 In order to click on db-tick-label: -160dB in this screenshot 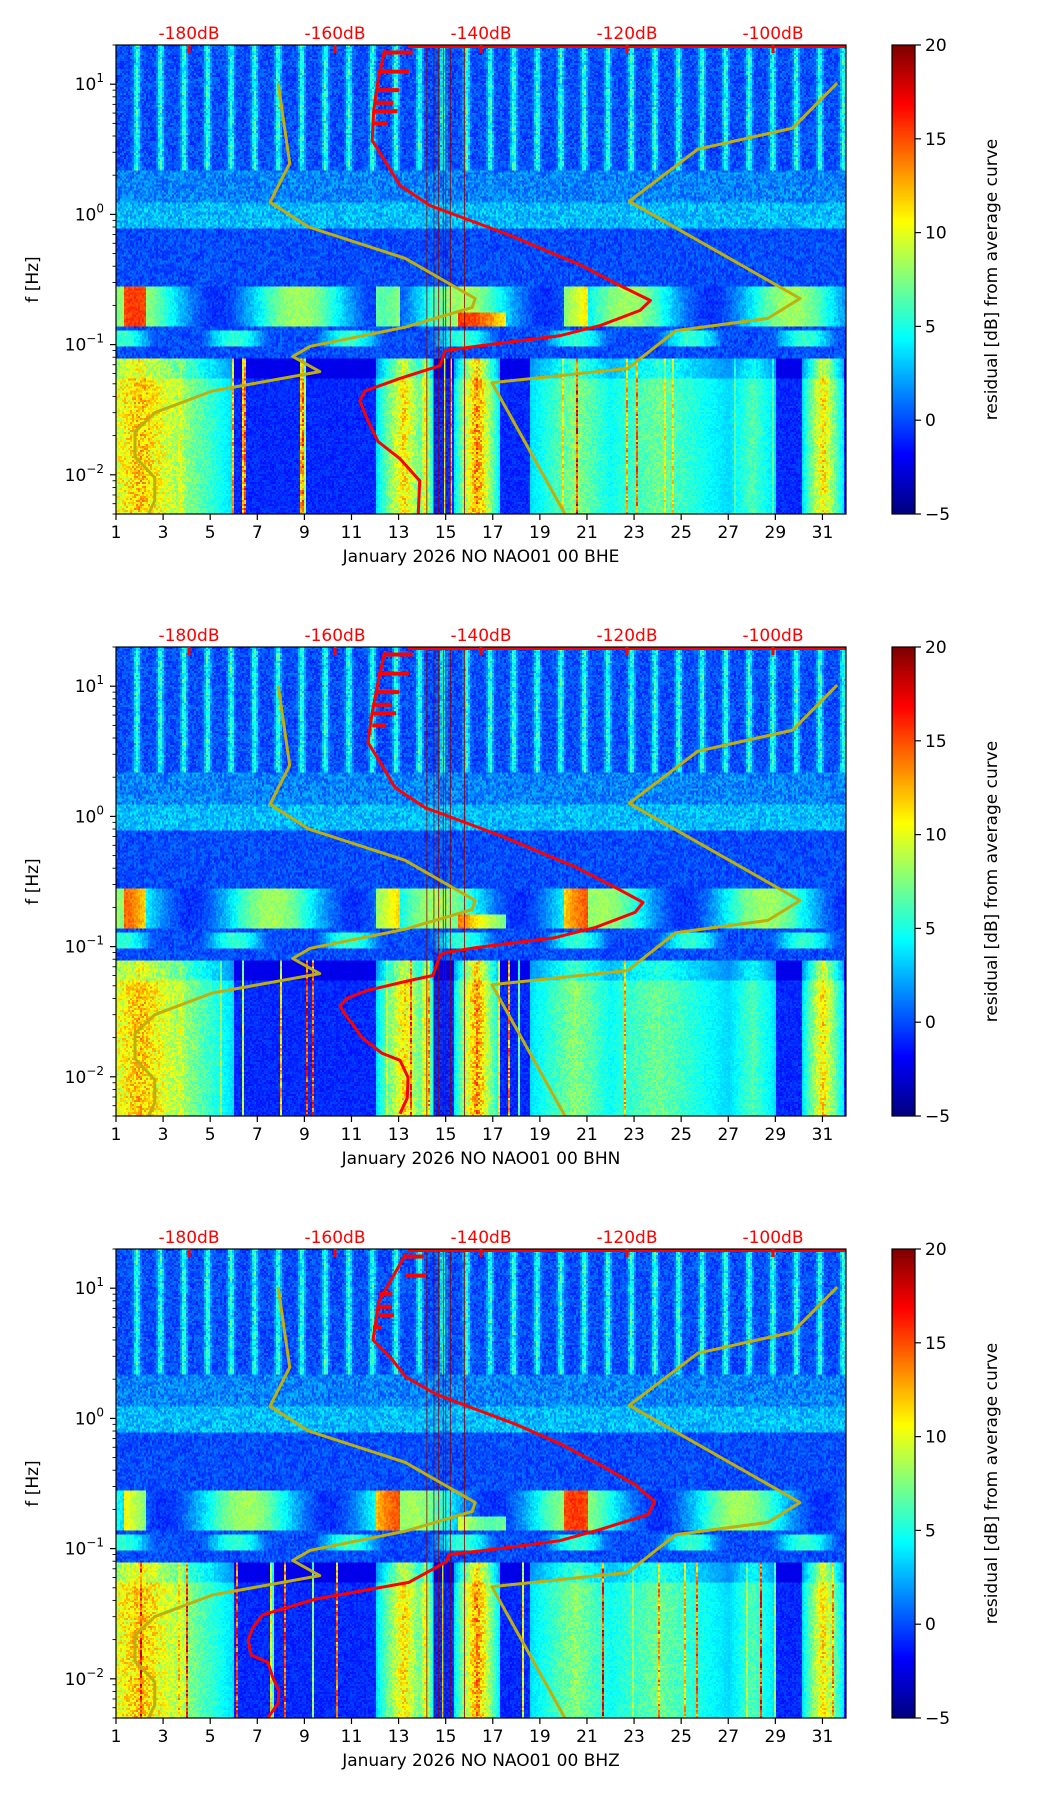, I will do `click(334, 1238)`.